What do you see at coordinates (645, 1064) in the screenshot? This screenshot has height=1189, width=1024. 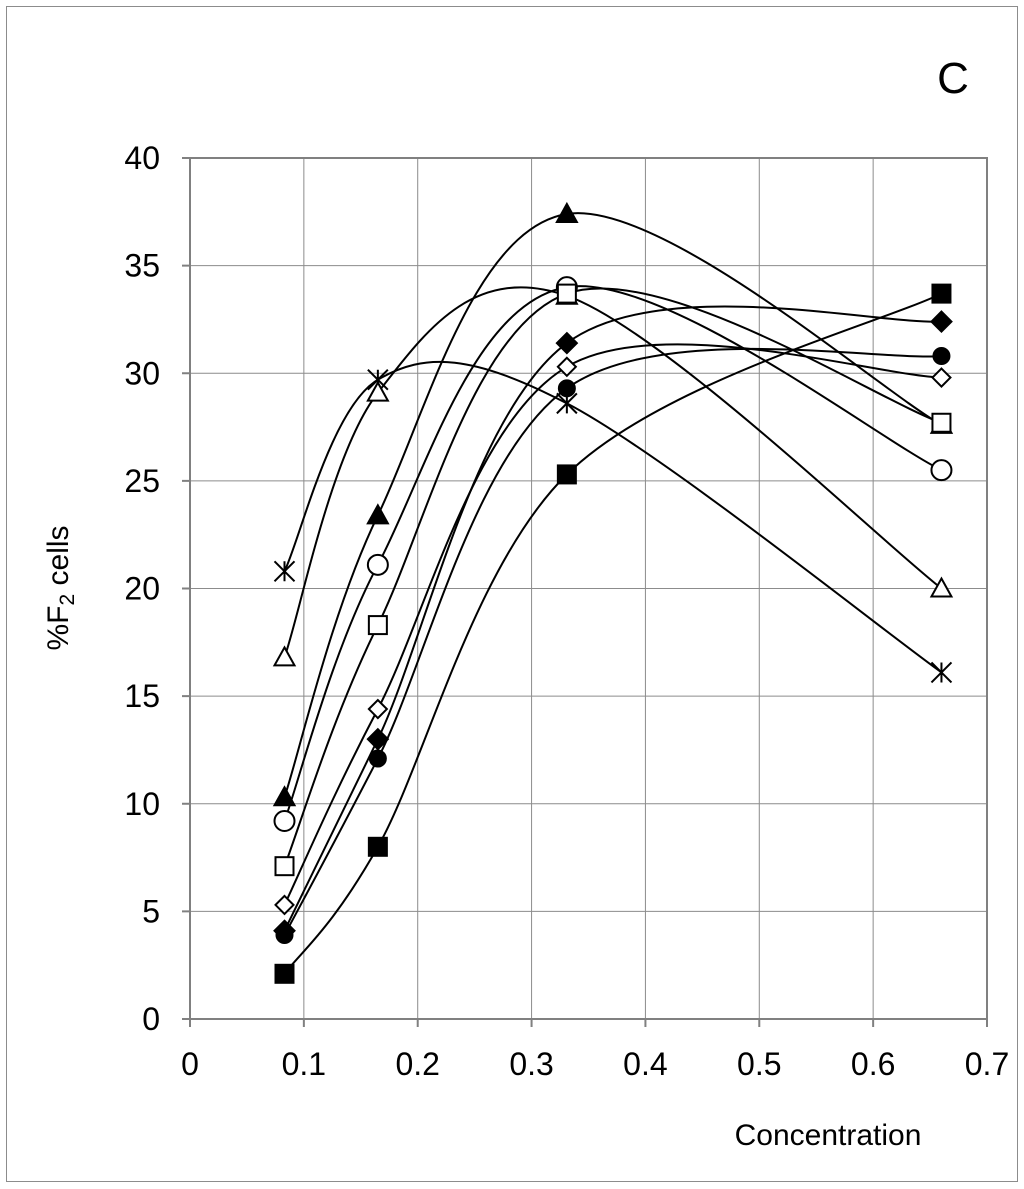 I see `x-tick-label: 0.4` at bounding box center [645, 1064].